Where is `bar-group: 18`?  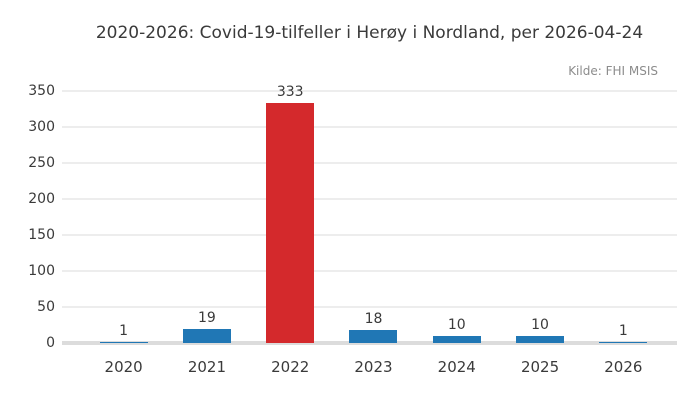
bar-group: 18 is located at coordinates (373, 217).